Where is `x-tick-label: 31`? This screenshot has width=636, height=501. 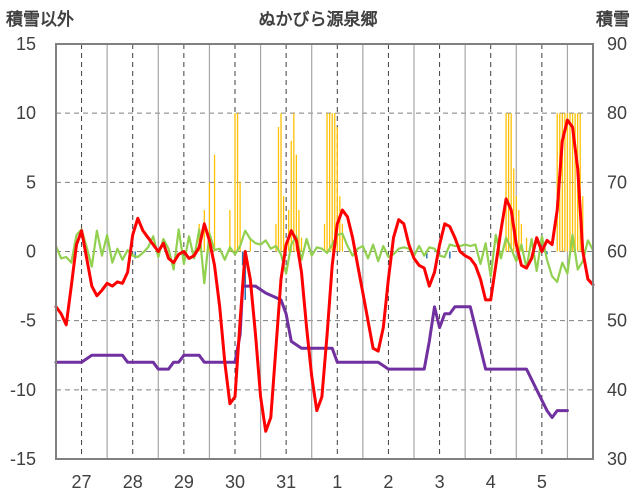
x-tick-label: 31 is located at coordinates (286, 482).